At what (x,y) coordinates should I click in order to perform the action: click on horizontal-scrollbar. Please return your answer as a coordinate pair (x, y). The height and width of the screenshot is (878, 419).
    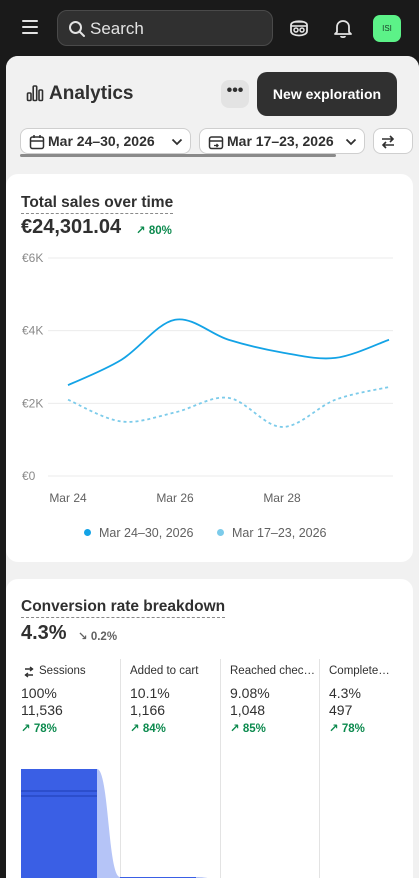
    Looking at the image, I should click on (178, 155).